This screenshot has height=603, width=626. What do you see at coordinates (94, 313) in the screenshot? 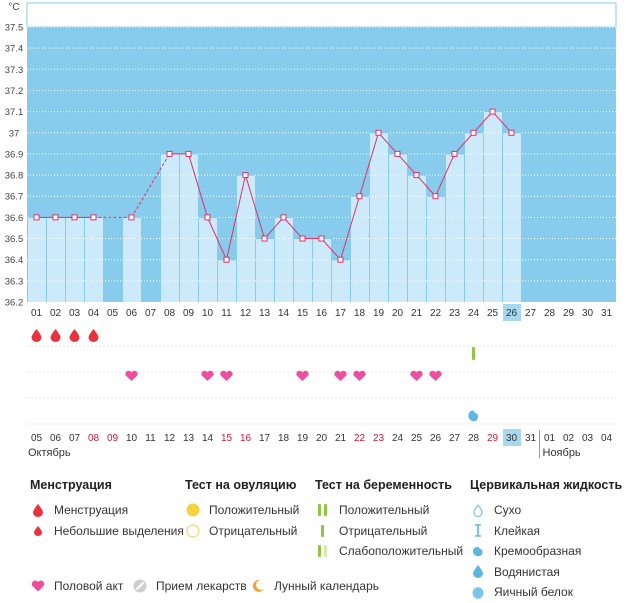
I see `cycle-day-label: 04` at bounding box center [94, 313].